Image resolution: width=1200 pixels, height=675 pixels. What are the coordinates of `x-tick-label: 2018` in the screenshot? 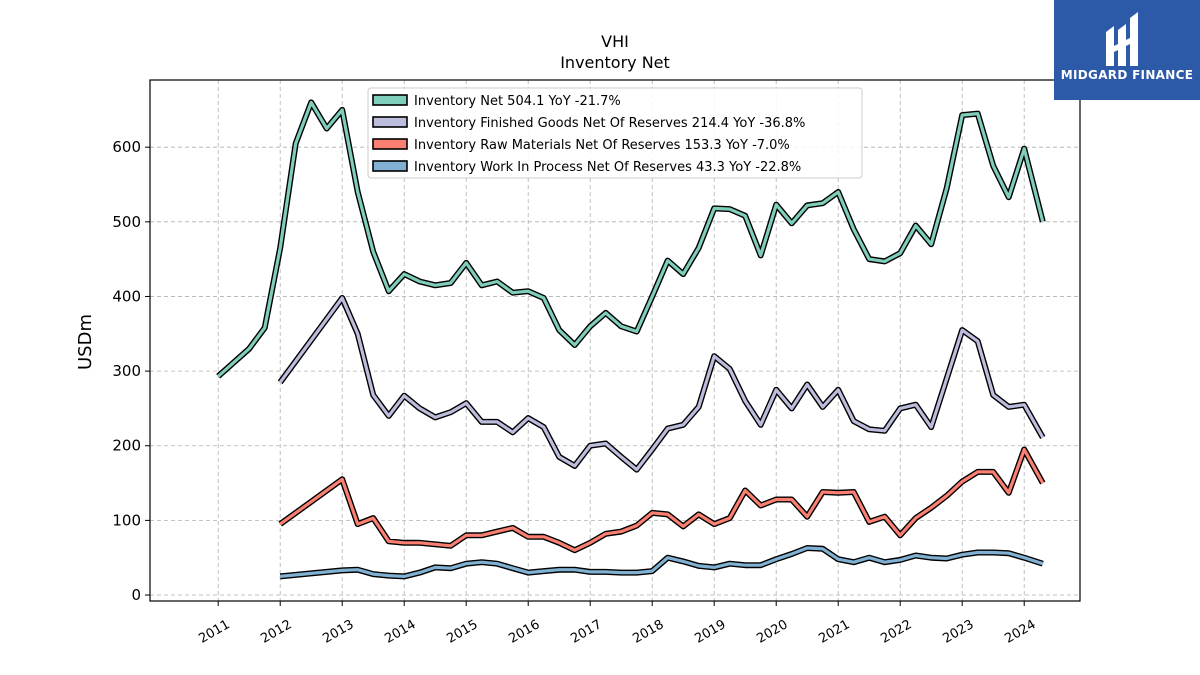 It's located at (648, 632).